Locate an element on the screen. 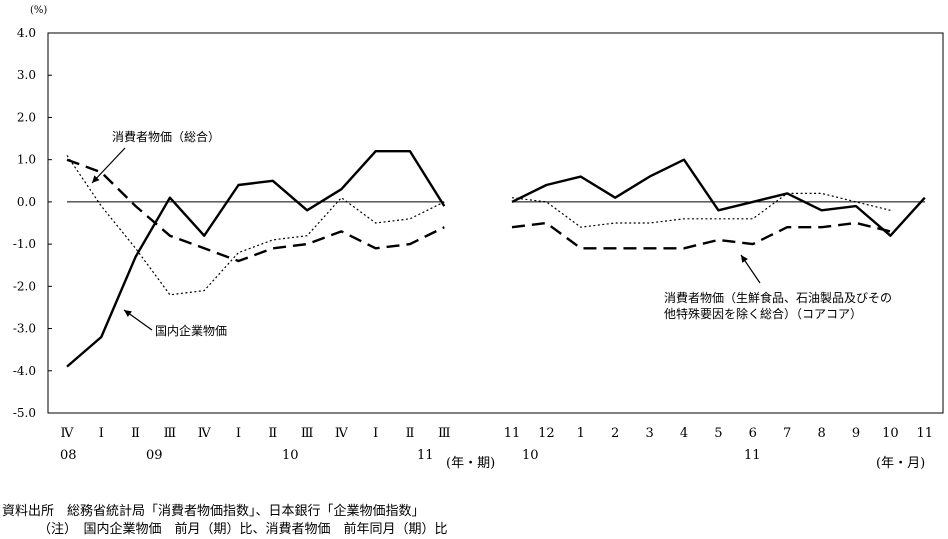 The height and width of the screenshot is (539, 948). x-axis-unit-label: (年・期) is located at coordinates (470, 463).